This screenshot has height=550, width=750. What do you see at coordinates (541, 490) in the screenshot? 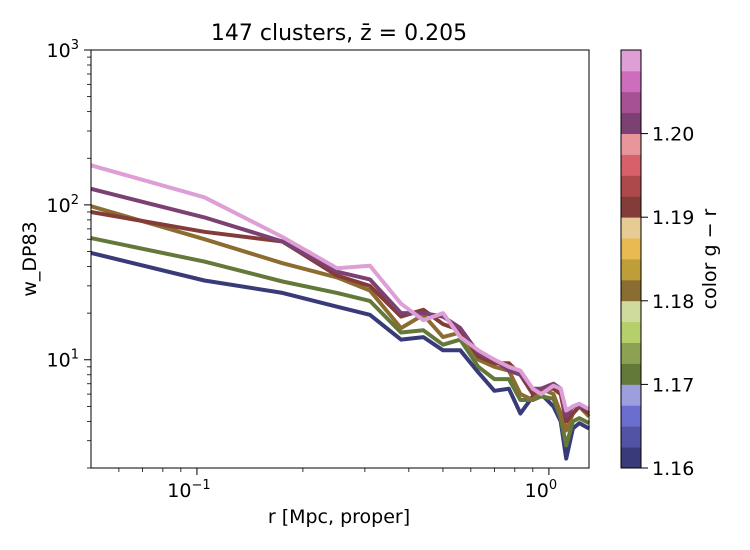
I see `x-tick-label: 10⁰` at bounding box center [541, 490].